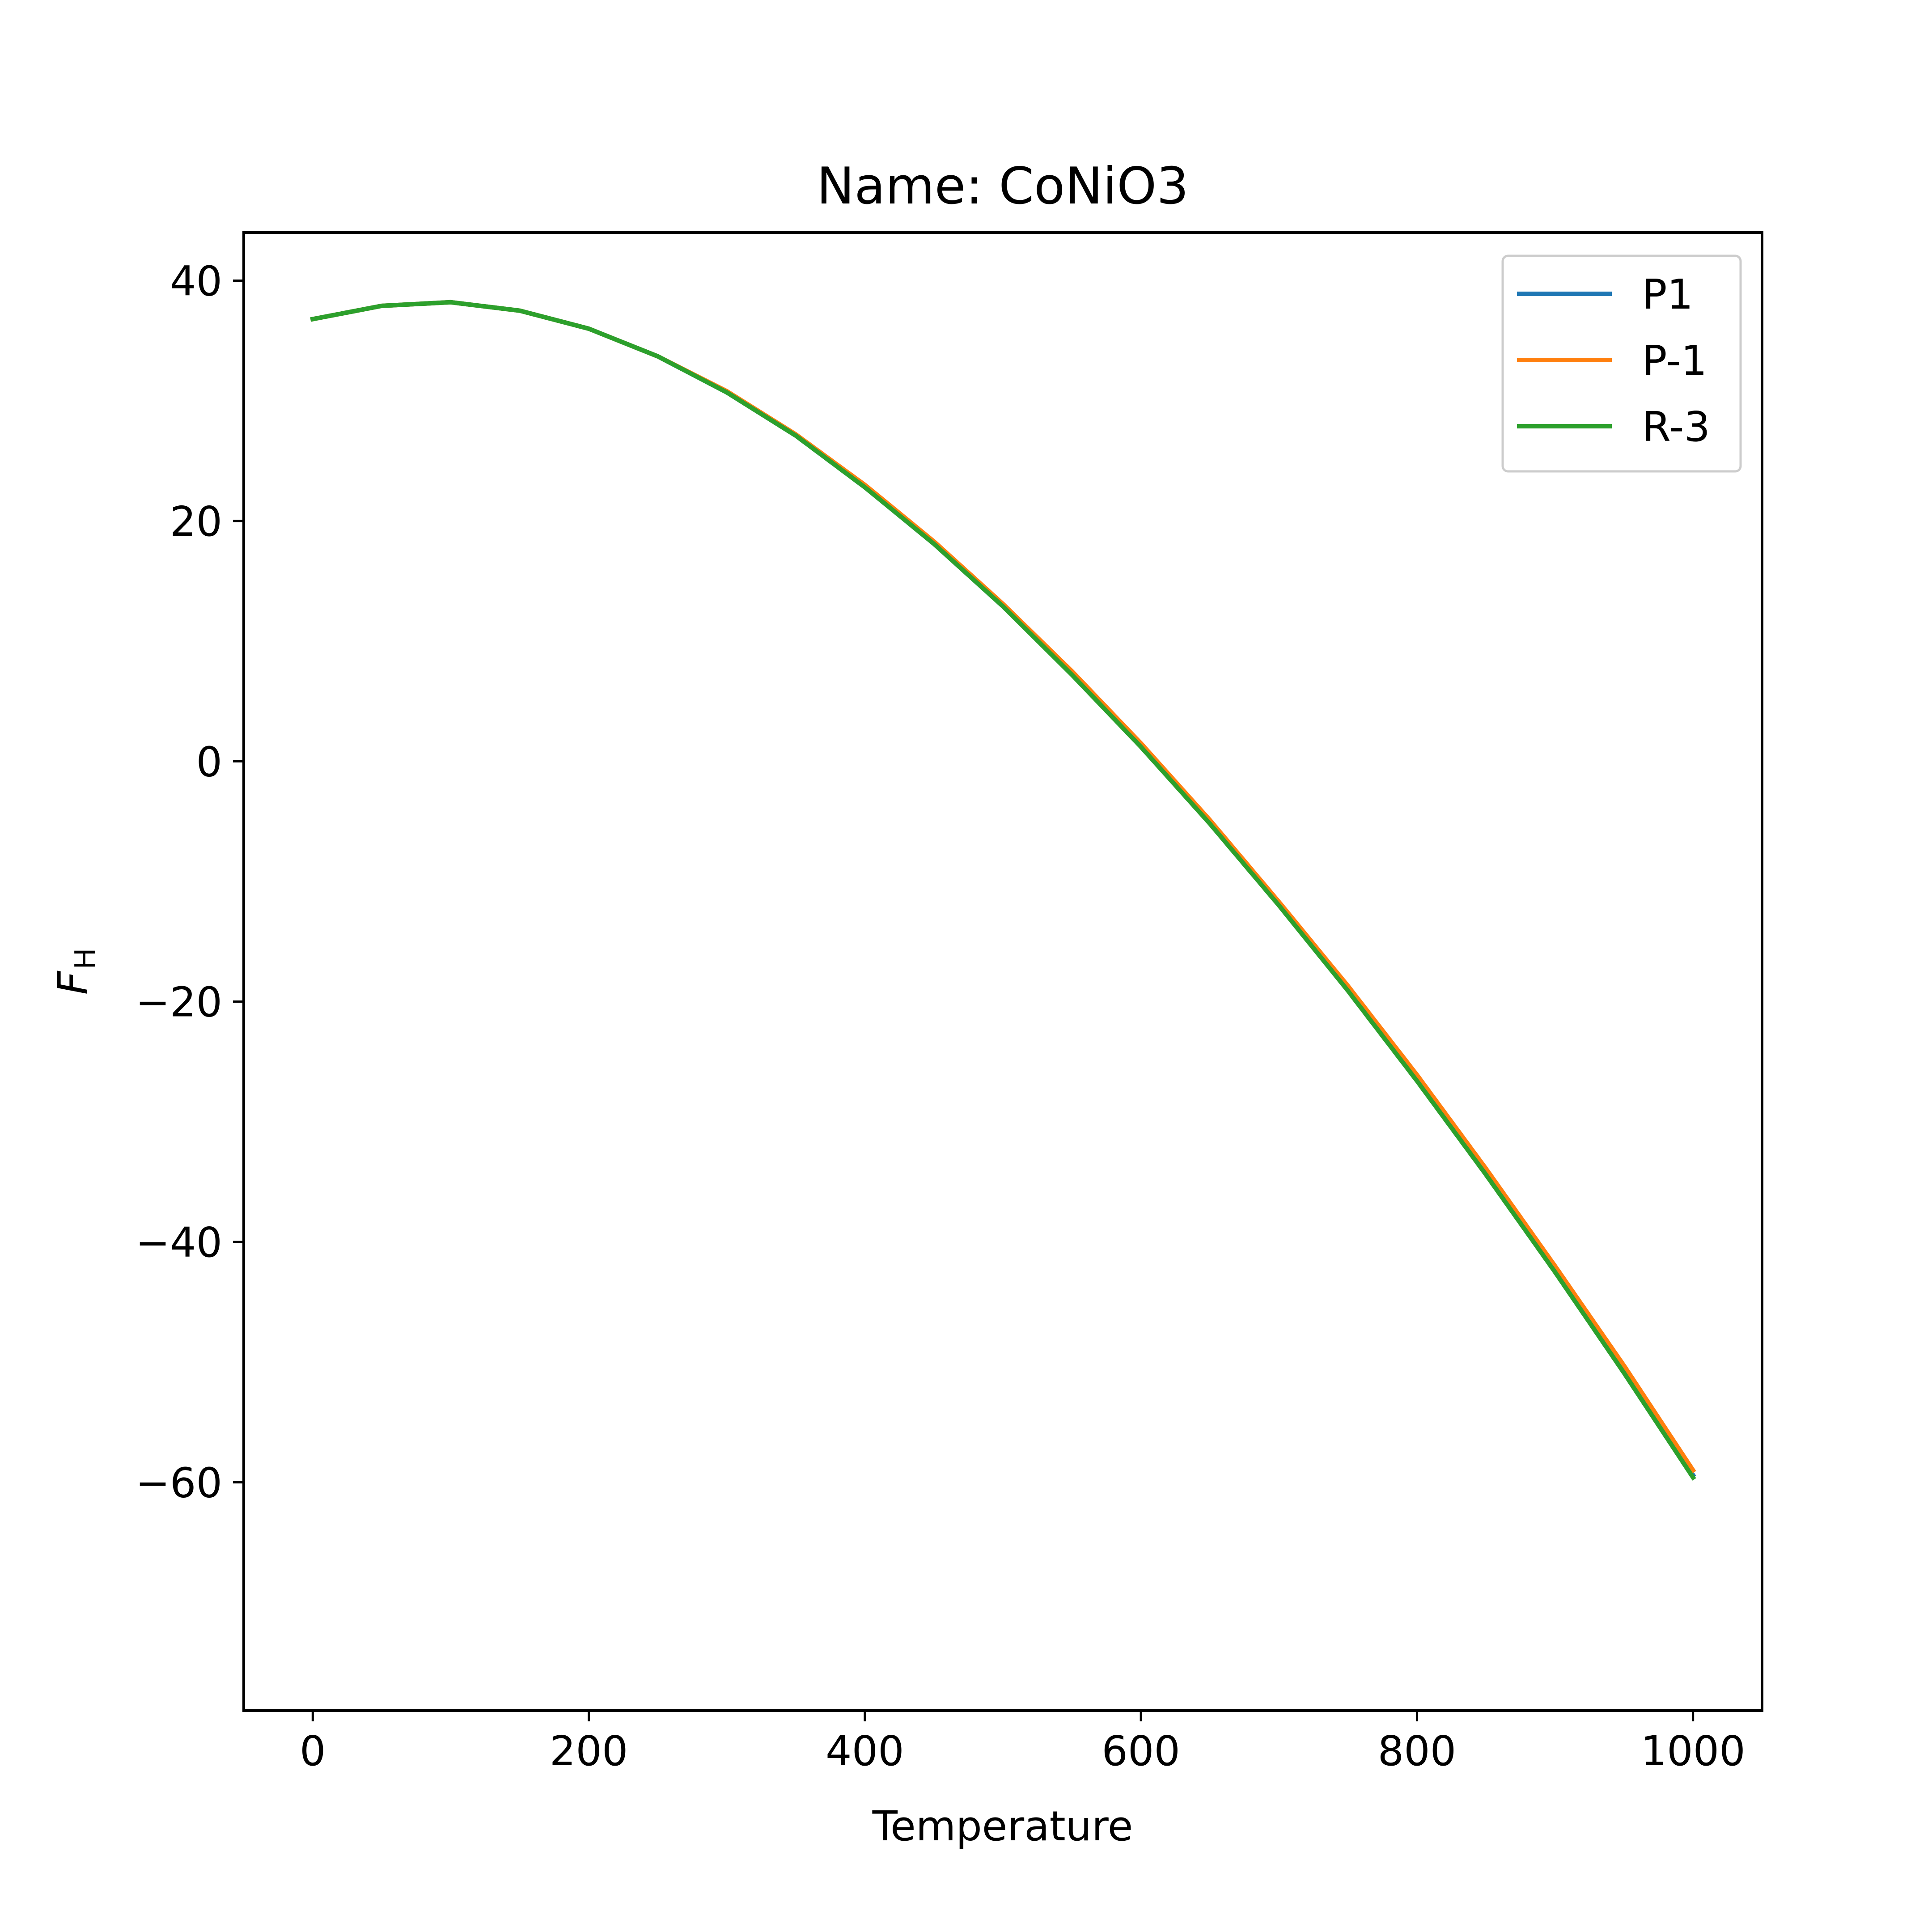 Image resolution: width=1932 pixels, height=1932 pixels. I want to click on x-tick-label: 600, so click(1141, 1751).